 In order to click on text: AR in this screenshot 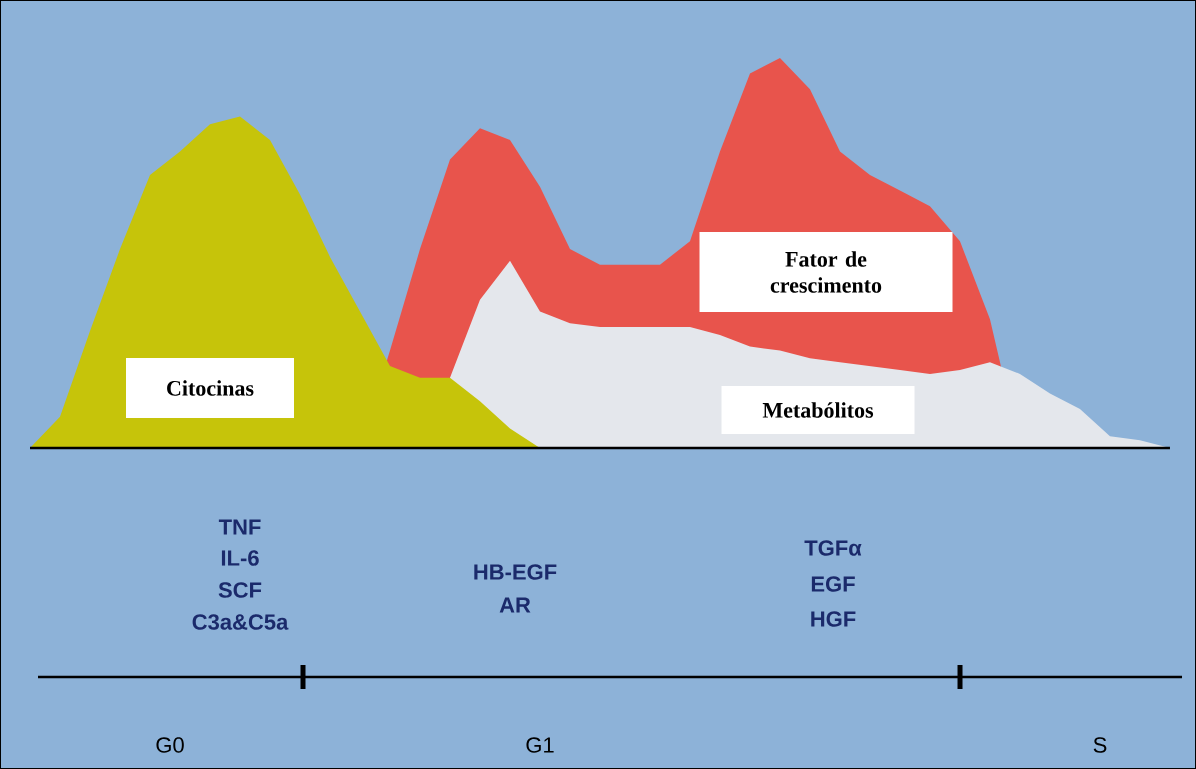, I will do `click(515, 605)`.